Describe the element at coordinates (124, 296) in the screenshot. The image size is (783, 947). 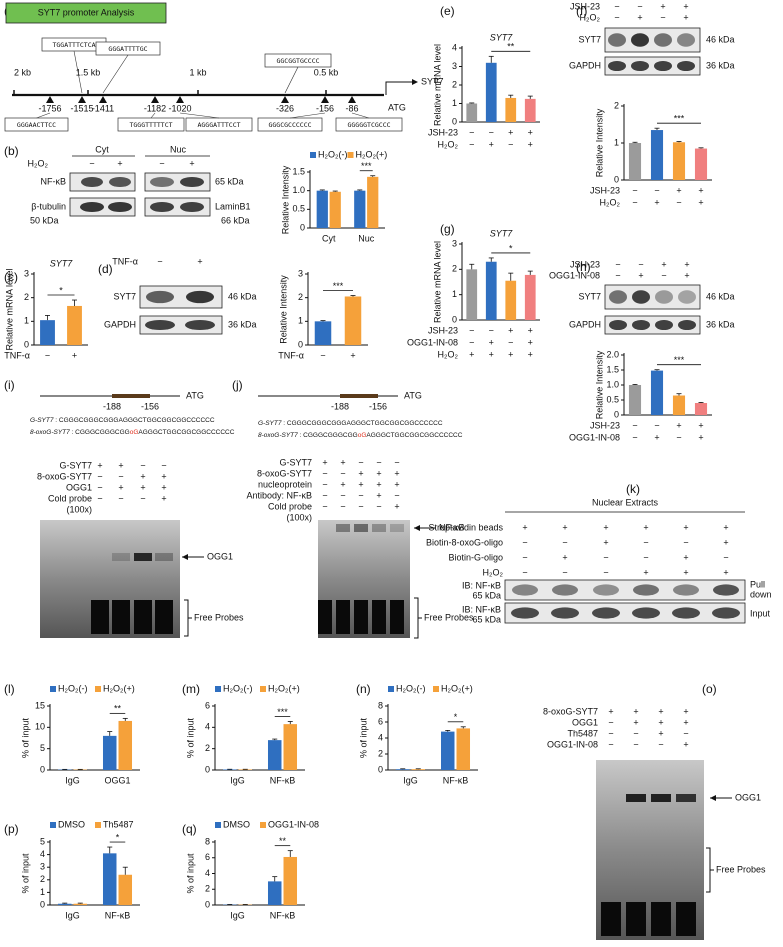
I see `label: SYT7` at that location.